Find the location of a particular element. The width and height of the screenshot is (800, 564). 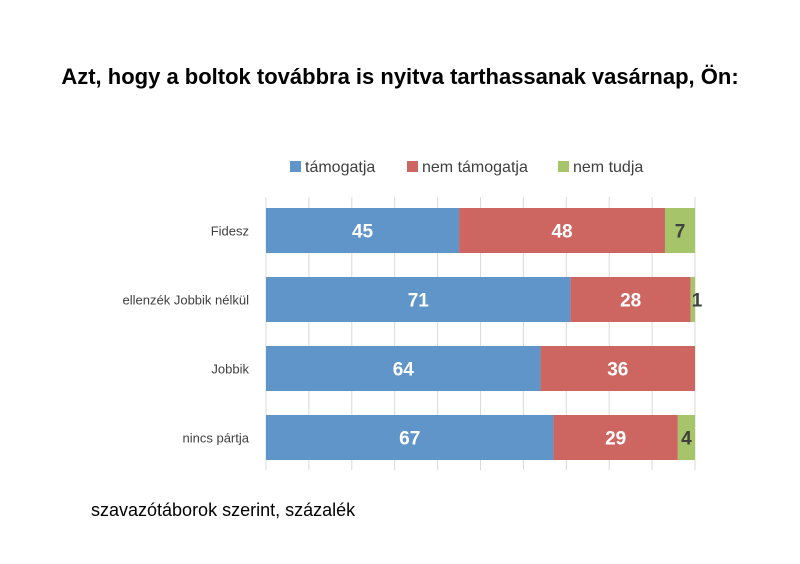

data-label: 45 is located at coordinates (363, 232).